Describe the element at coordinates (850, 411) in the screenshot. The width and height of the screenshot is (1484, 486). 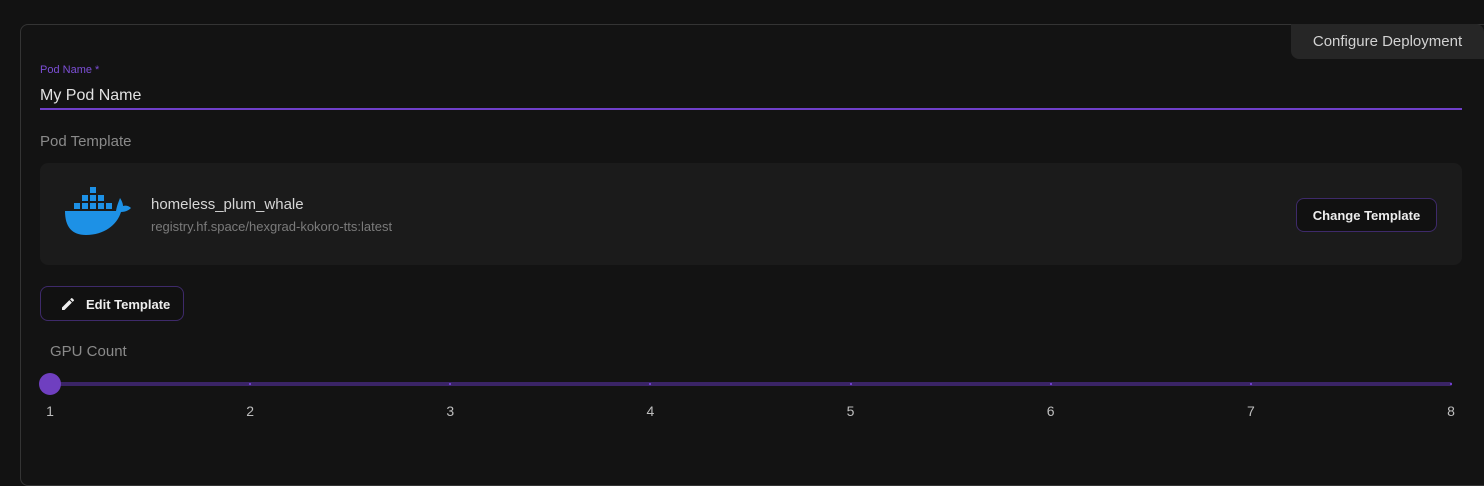
I see `slider-mark-label: 5` at that location.